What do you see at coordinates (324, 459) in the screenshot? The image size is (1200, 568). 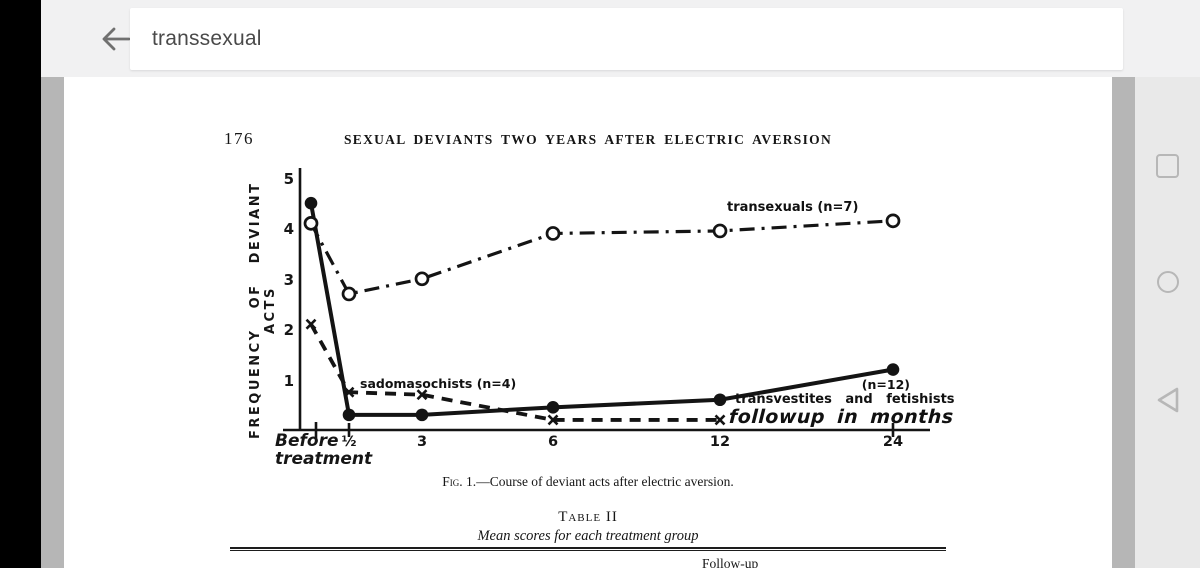 I see `before-label-line2: treatment` at bounding box center [324, 459].